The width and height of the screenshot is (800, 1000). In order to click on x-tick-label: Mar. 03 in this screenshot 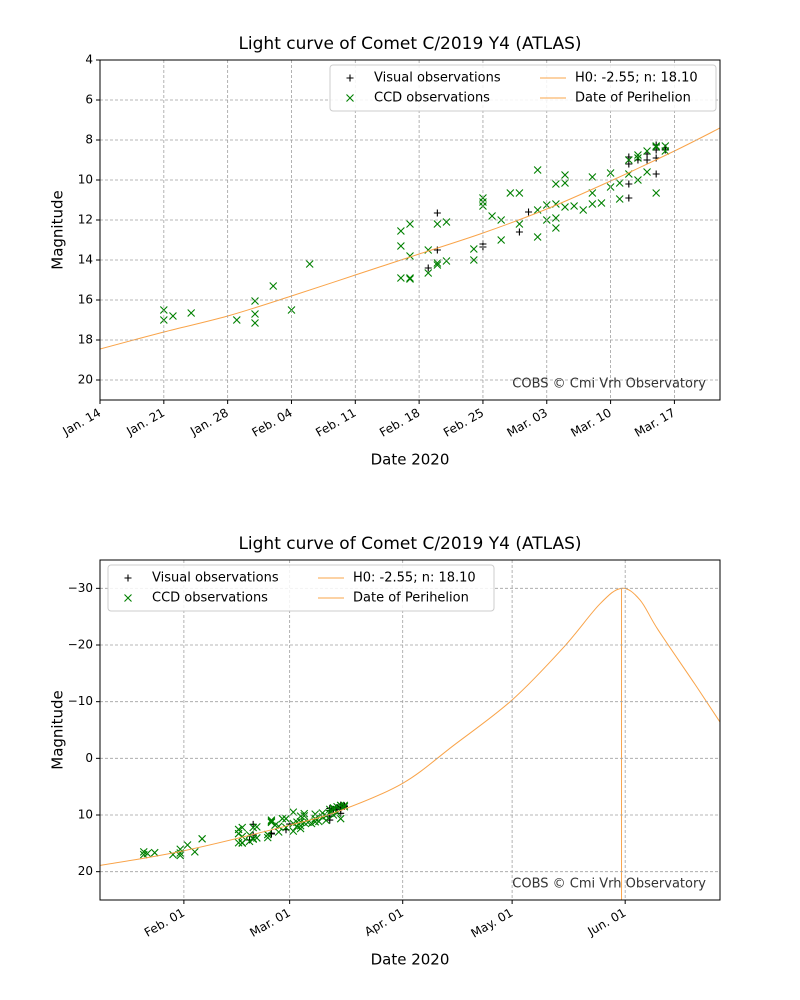, I will do `click(527, 423)`.